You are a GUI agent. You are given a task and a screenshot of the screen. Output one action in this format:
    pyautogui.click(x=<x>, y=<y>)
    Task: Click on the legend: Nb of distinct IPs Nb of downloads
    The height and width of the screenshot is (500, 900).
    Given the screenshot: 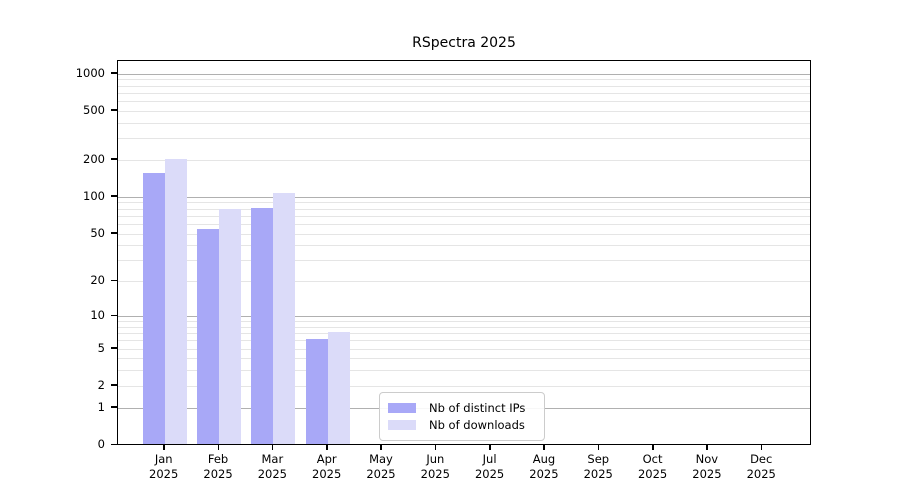 What is the action you would take?
    pyautogui.click(x=462, y=416)
    